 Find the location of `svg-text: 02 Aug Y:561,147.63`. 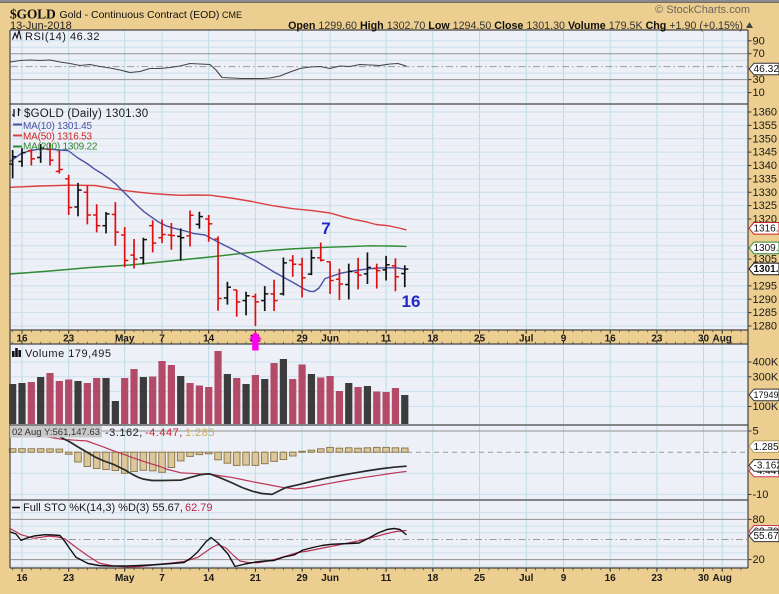

svg-text: 02 Aug Y:561,147.63 is located at coordinates (56, 432).